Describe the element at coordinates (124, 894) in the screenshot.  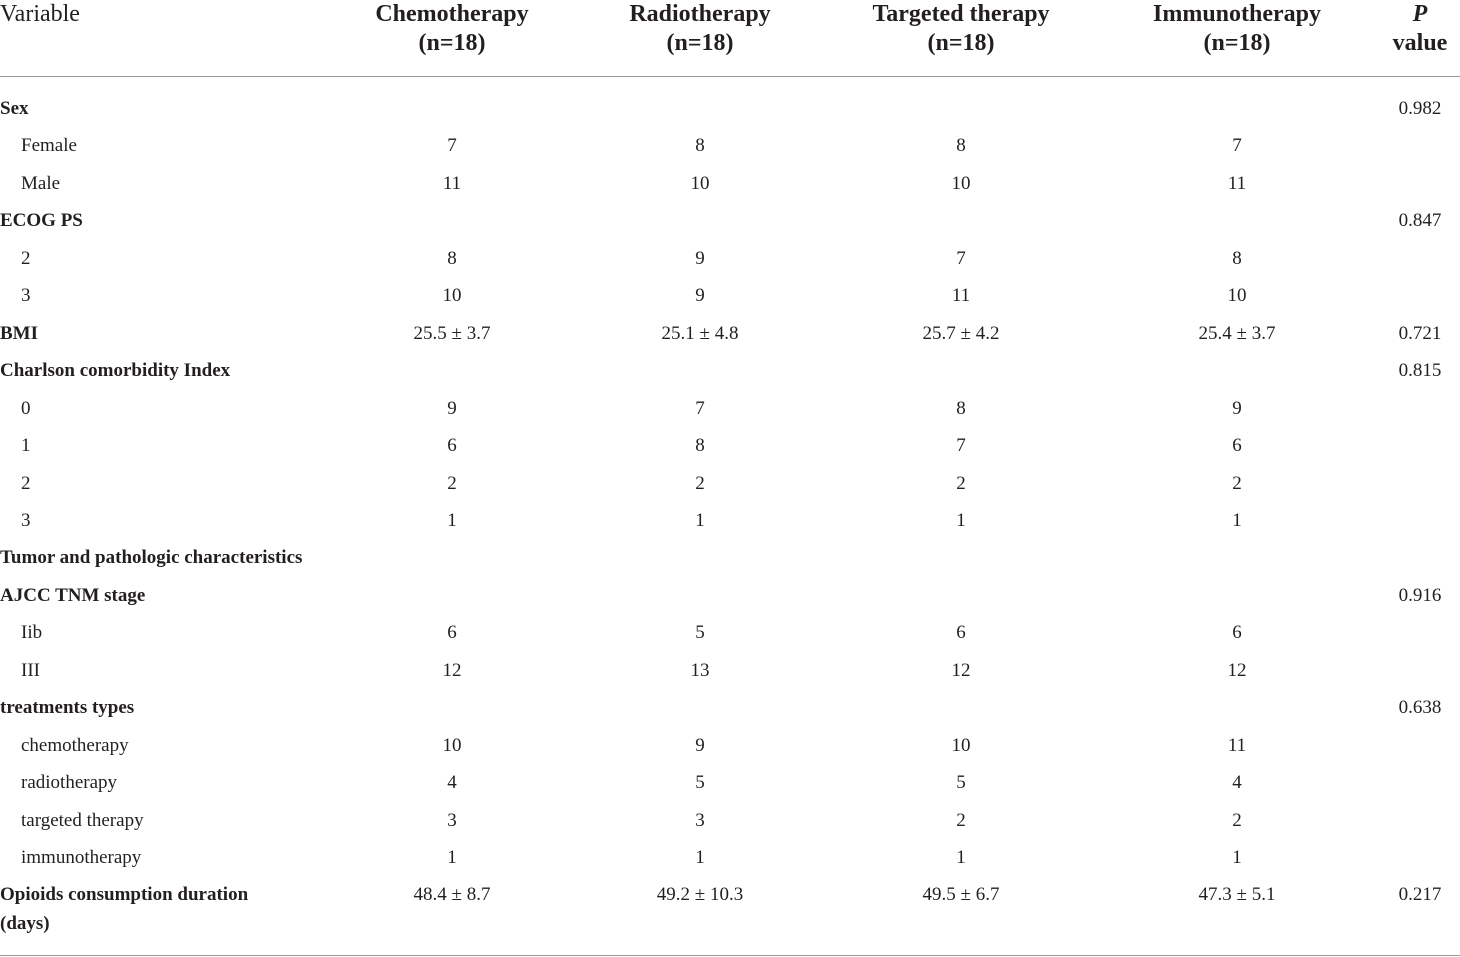
I see `row-label: Opioids consumption duration` at that location.